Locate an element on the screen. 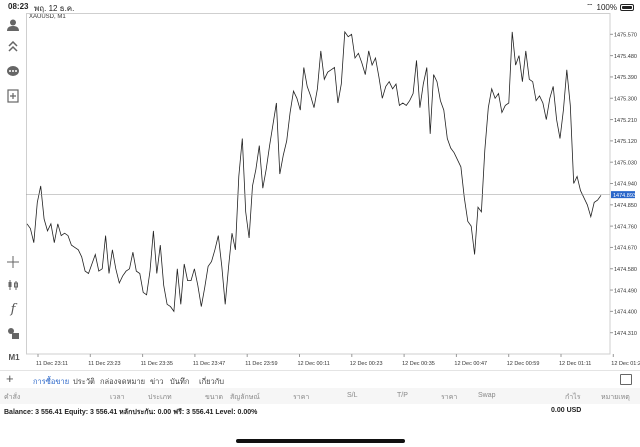 The height and width of the screenshot is (447, 640). status-bar: 08:23 พฤ. 12 ธ.ค. ⌔ 100% is located at coordinates (320, 6).